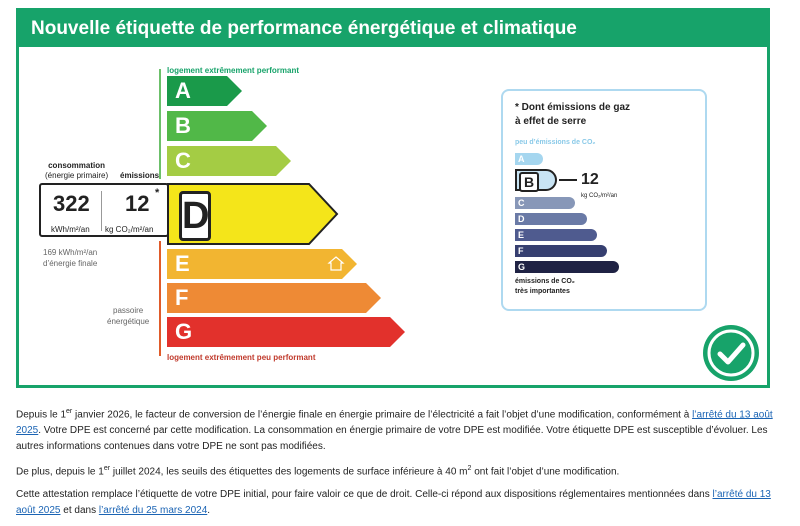 The height and width of the screenshot is (526, 800). What do you see at coordinates (183, 90) in the screenshot?
I see `dpe-bar-letter: A` at bounding box center [183, 90].